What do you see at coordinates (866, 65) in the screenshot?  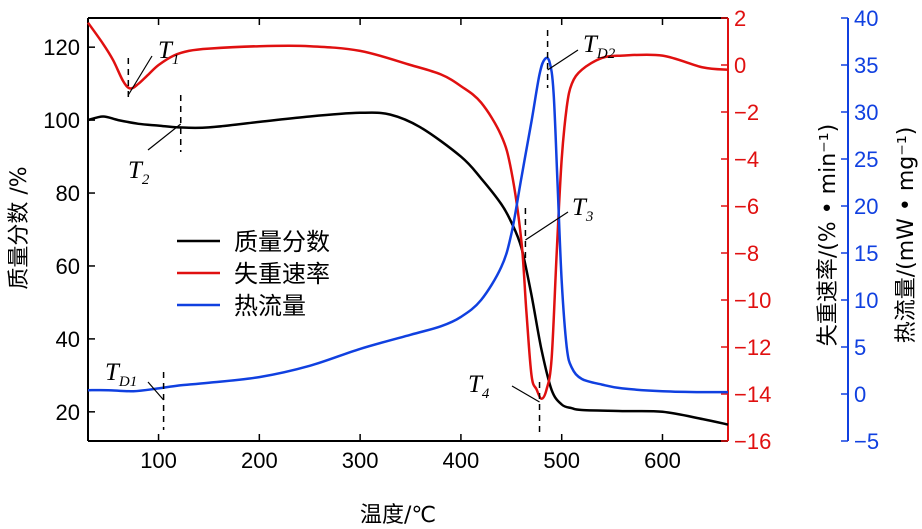 I see `y-heat-tick-label: 35` at bounding box center [866, 65].